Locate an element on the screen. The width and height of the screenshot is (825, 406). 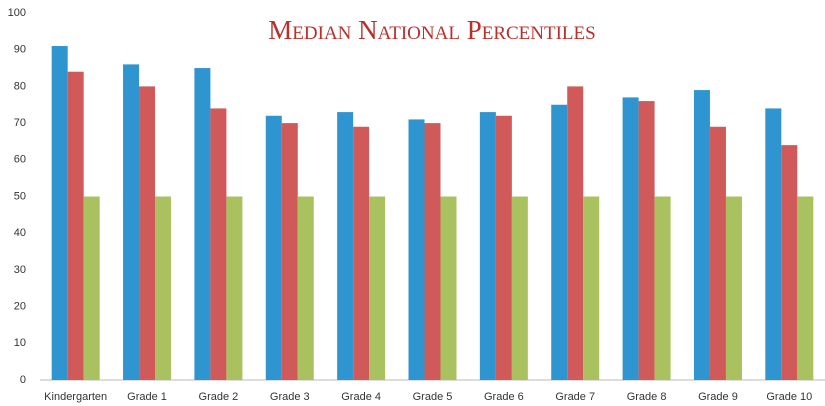
x-tick-label: Grade 6 is located at coordinates (504, 397).